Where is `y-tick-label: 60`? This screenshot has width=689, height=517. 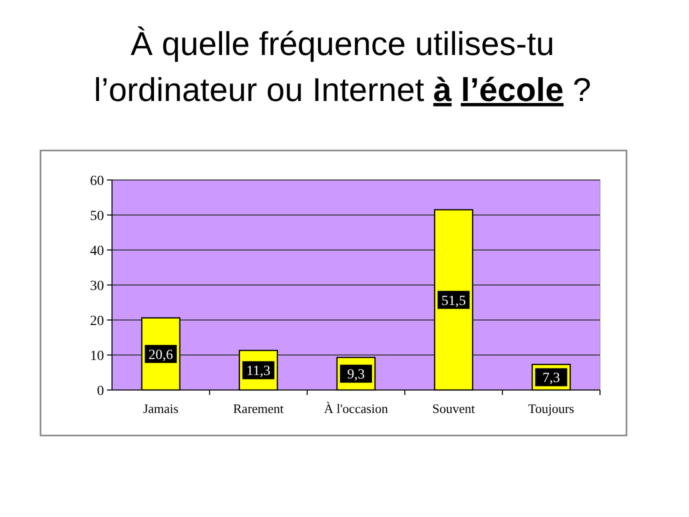 y-tick-label: 60 is located at coordinates (97, 181).